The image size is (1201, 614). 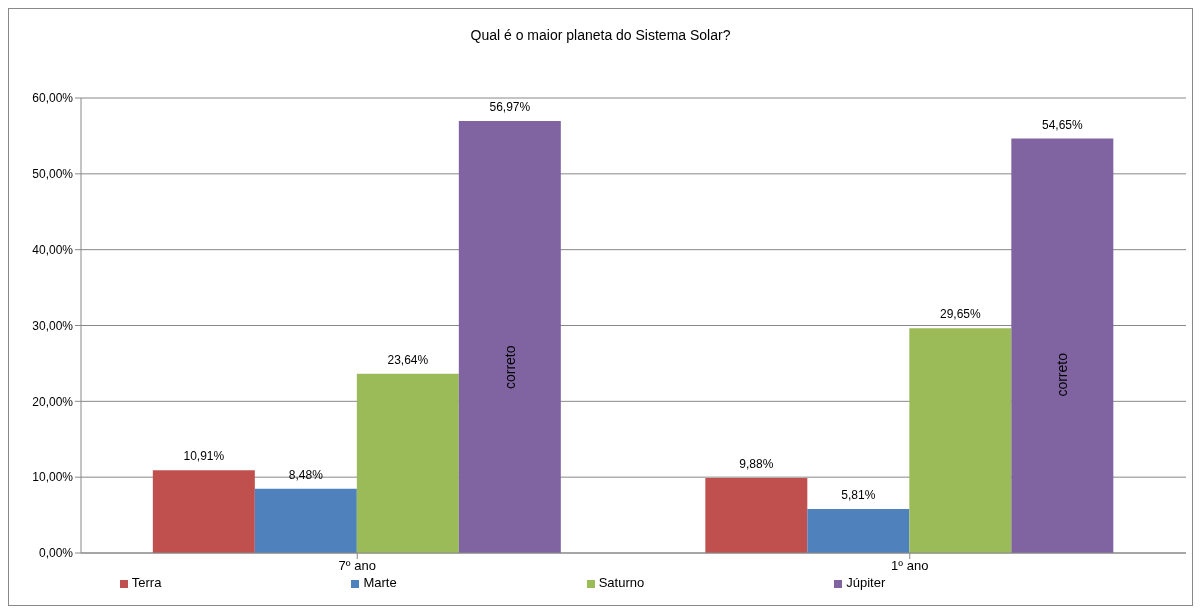 I want to click on legend-label: Terra, so click(x=146, y=582).